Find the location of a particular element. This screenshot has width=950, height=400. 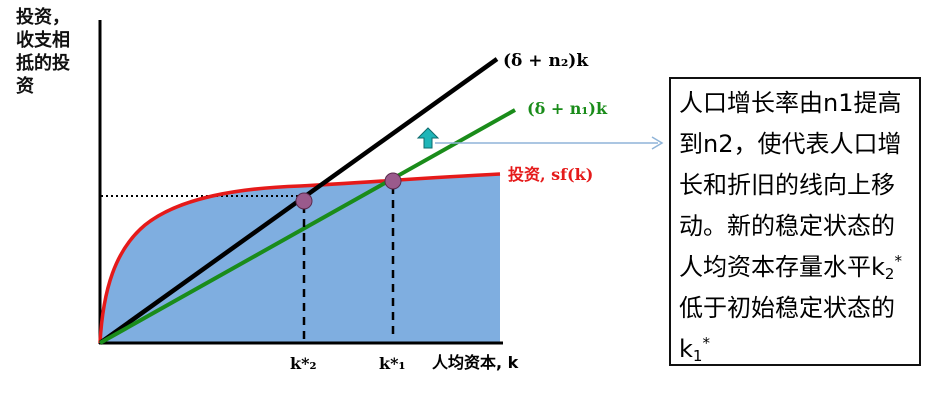

y-axis-label-line: 投资， is located at coordinates (43, 17).